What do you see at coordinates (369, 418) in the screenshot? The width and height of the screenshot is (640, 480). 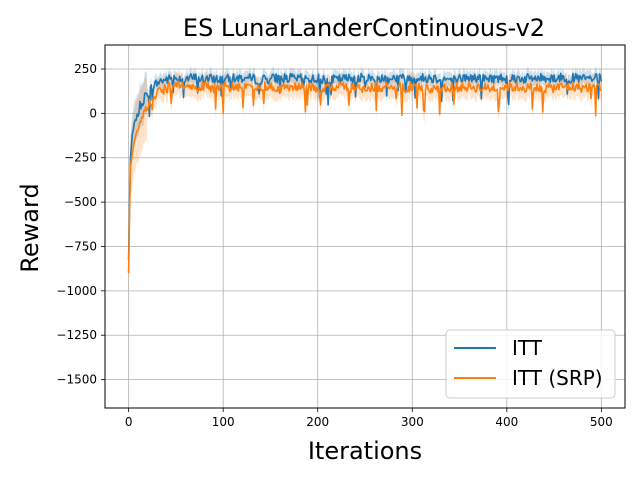 I see `x-axis-ticks: 0 100 200 300 400 500` at bounding box center [369, 418].